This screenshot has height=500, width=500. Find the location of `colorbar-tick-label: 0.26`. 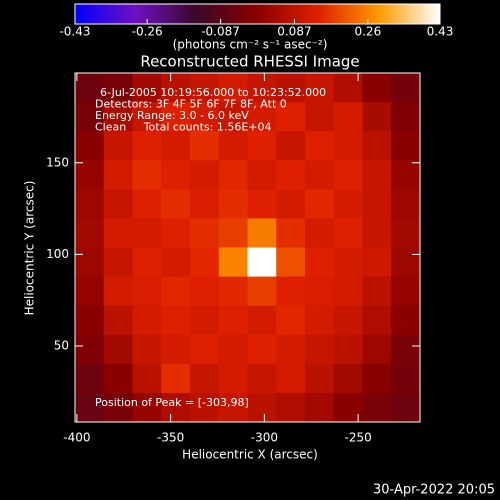

colorbar-tick-label: 0.26 is located at coordinates (367, 32).